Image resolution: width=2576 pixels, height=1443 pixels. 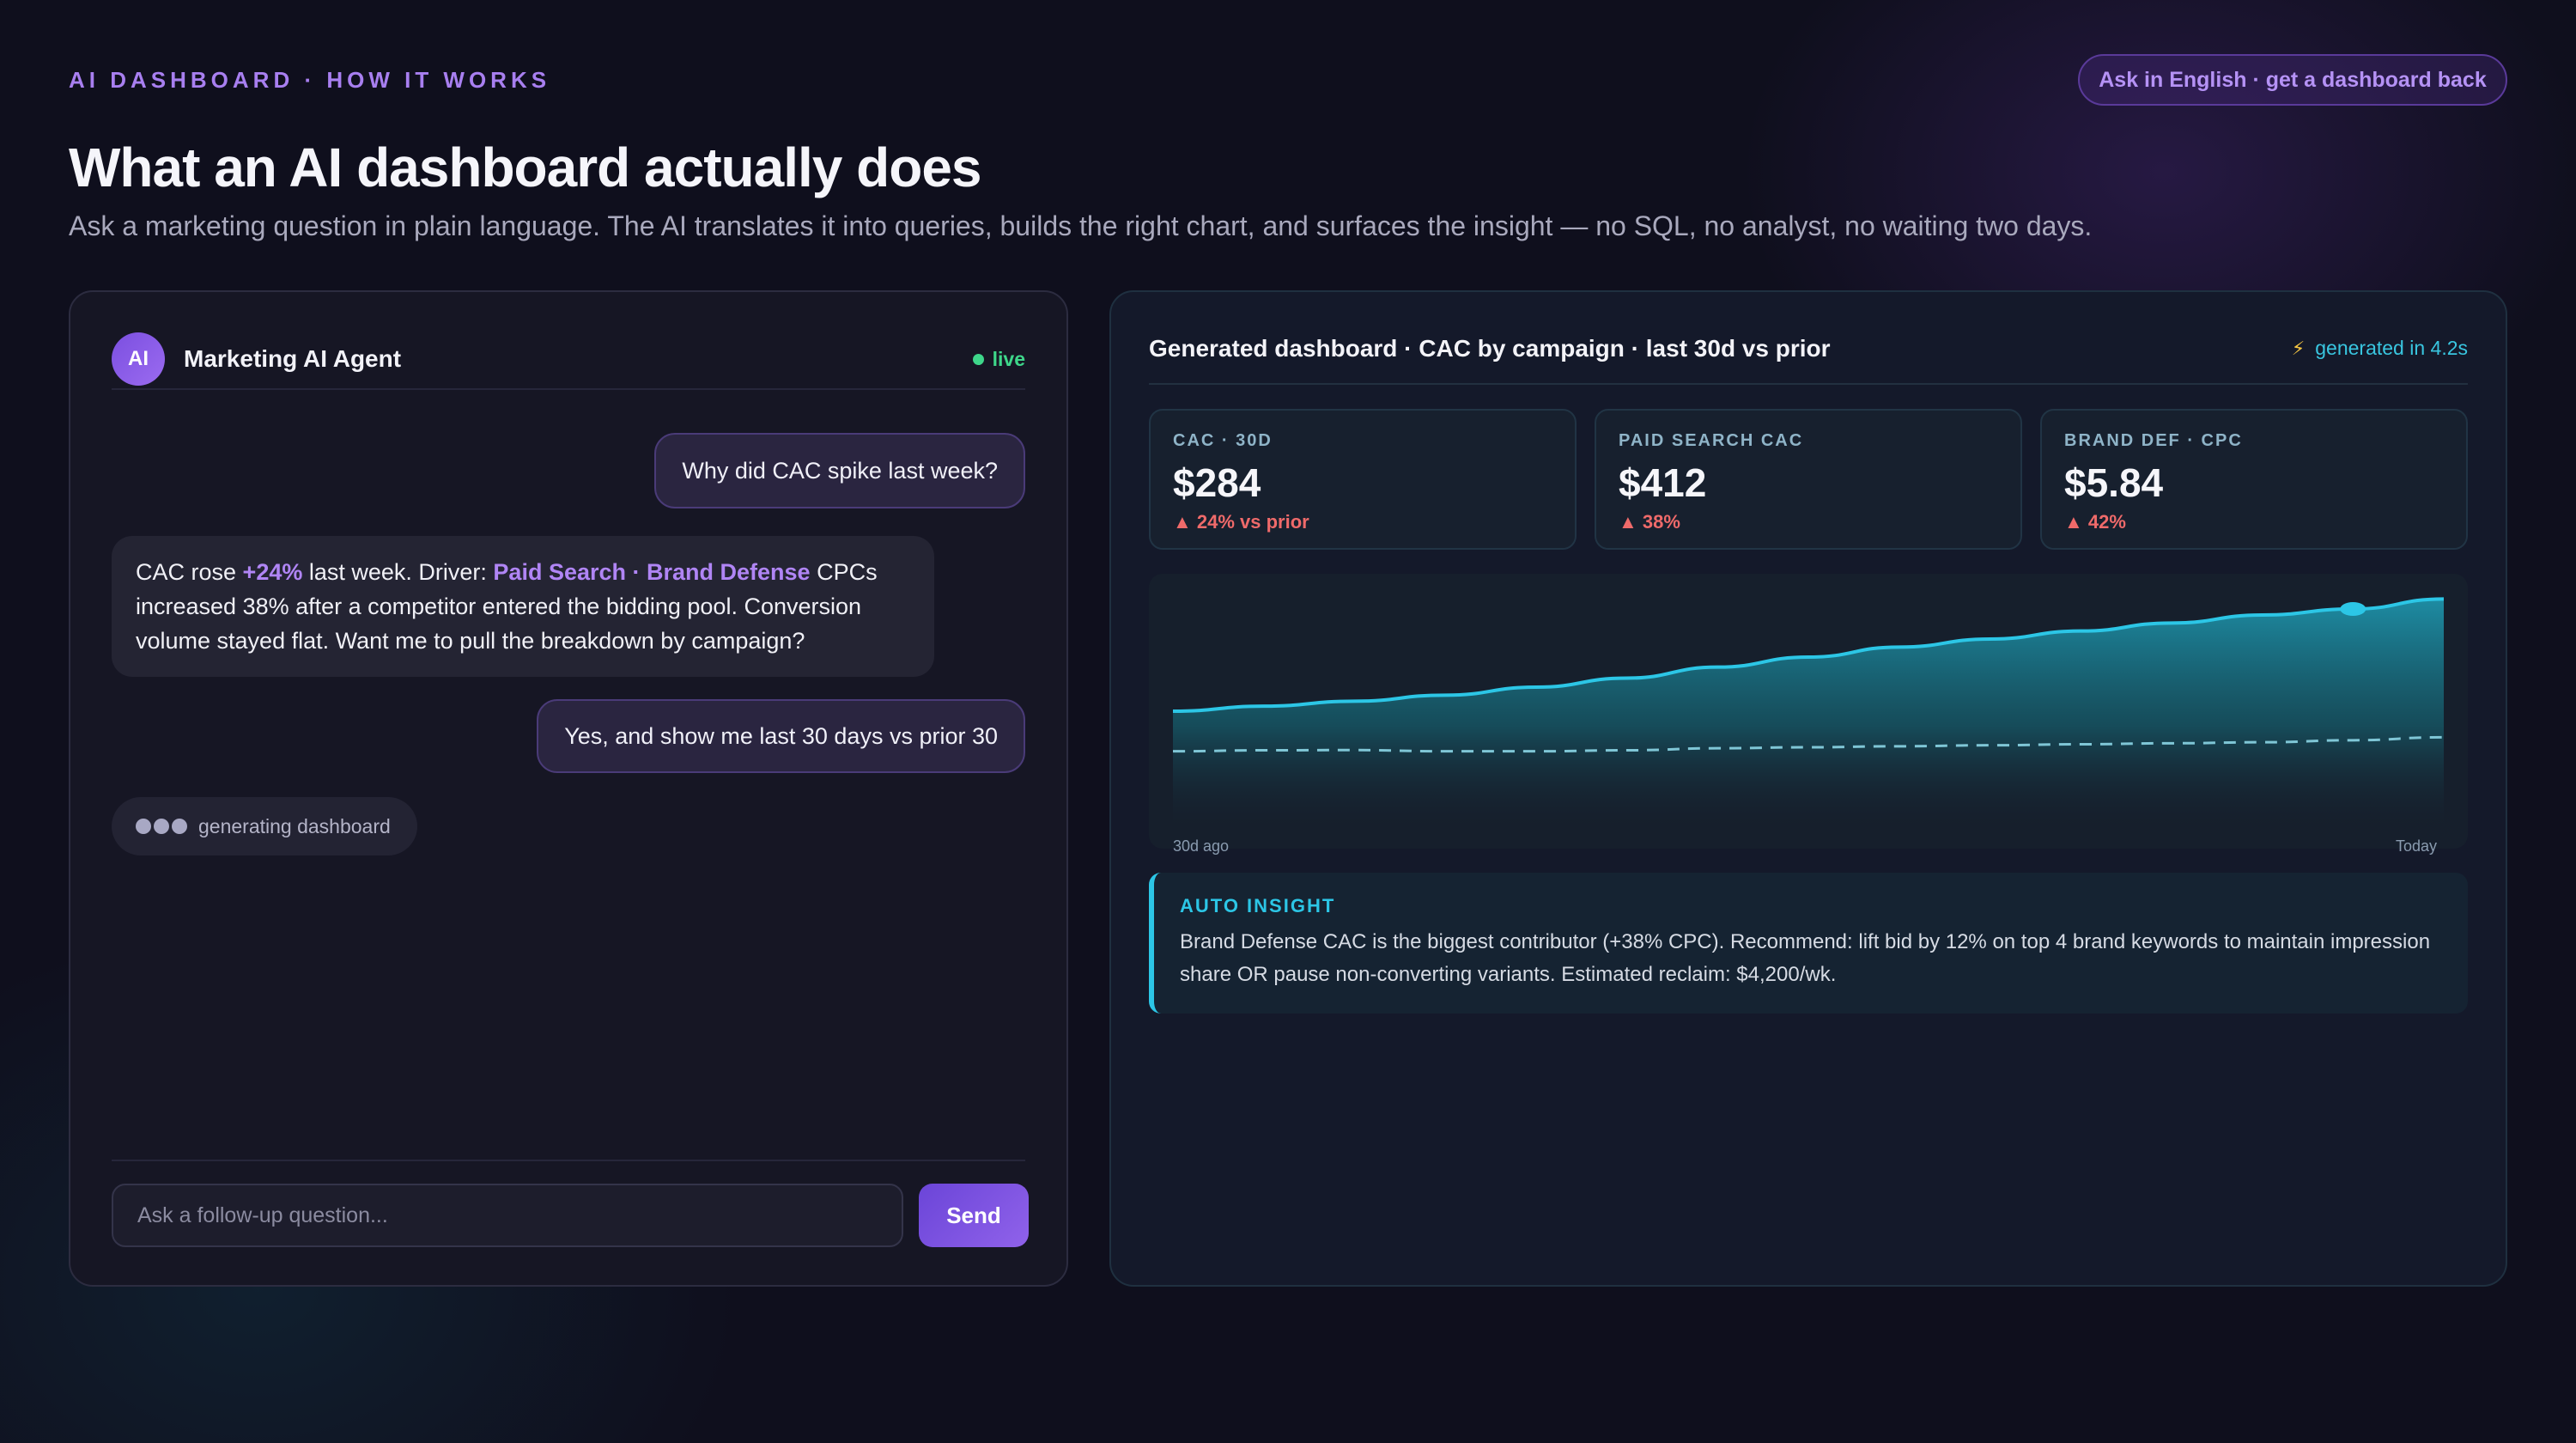 I want to click on status-badge: live, so click(x=998, y=359).